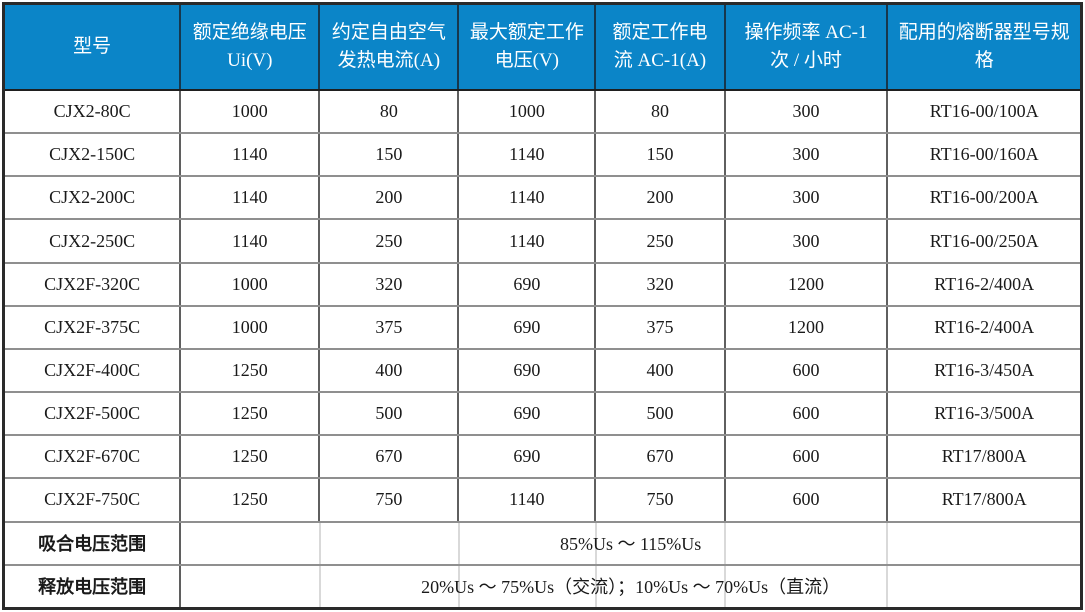 Image resolution: width=1085 pixels, height=612 pixels. I want to click on pickup-voltage-label: 吸合电压范围, so click(92, 543).